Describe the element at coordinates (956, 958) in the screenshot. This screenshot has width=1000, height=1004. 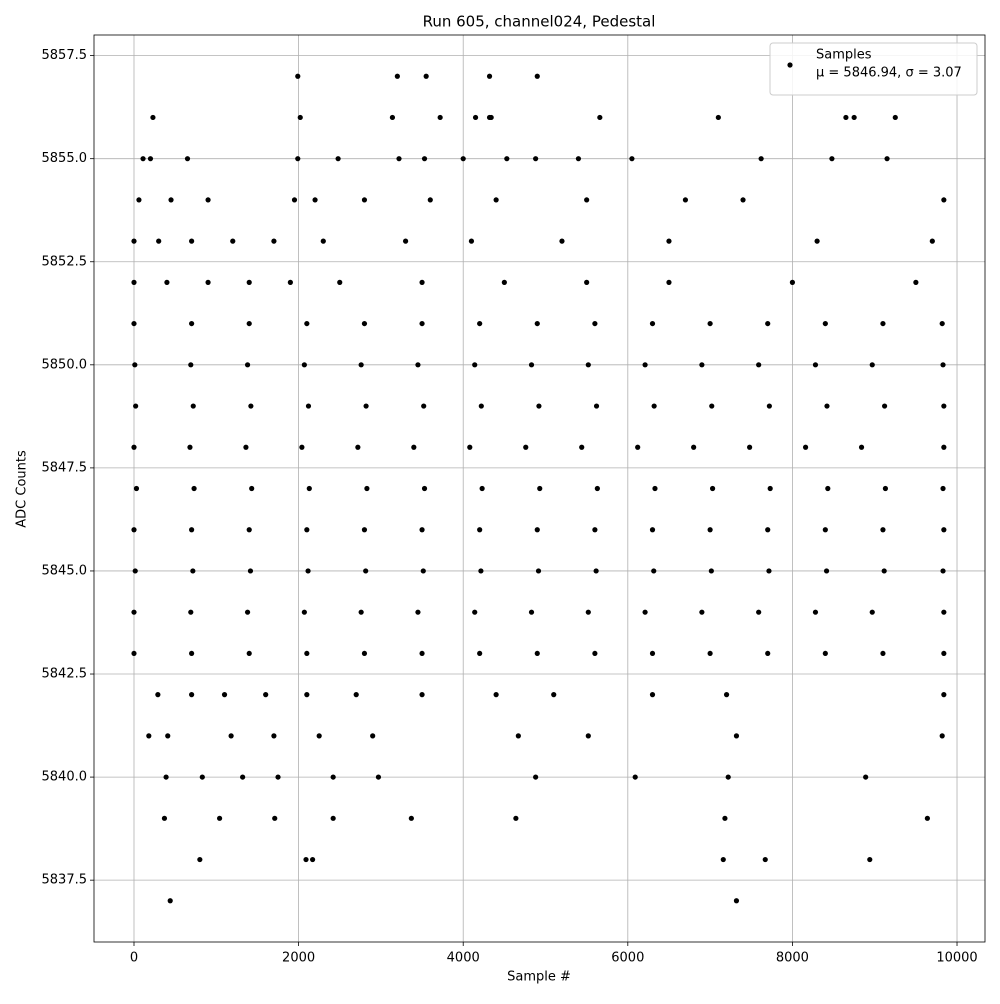
I see `x-tick-label: 10000` at that location.